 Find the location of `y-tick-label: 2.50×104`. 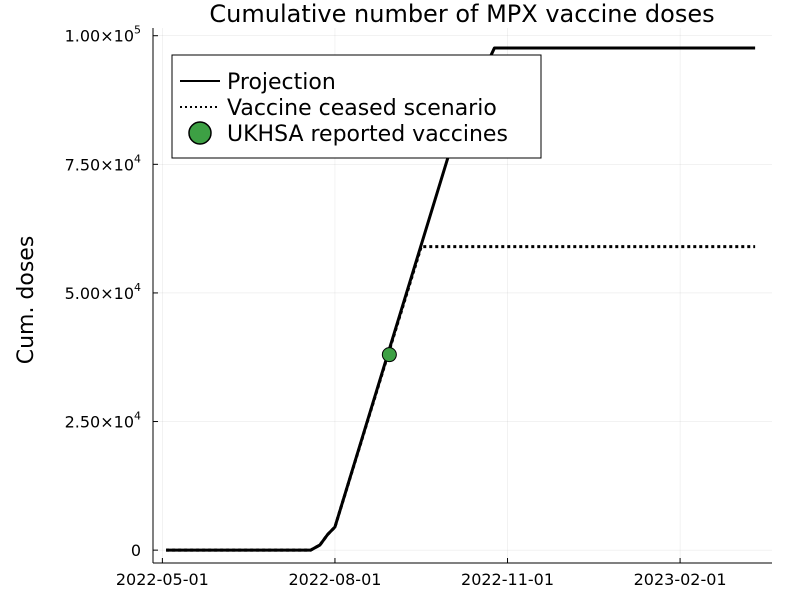

y-tick-label: 2.50×104 is located at coordinates (103, 421).